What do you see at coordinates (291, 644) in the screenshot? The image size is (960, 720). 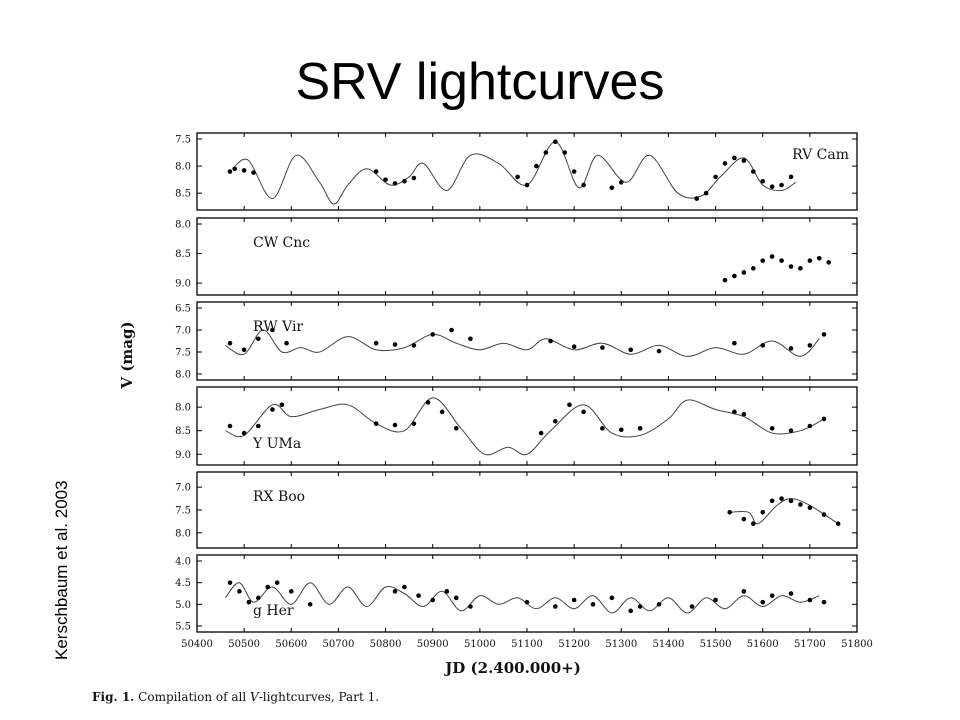 I see `x-tick-label: 50600` at bounding box center [291, 644].